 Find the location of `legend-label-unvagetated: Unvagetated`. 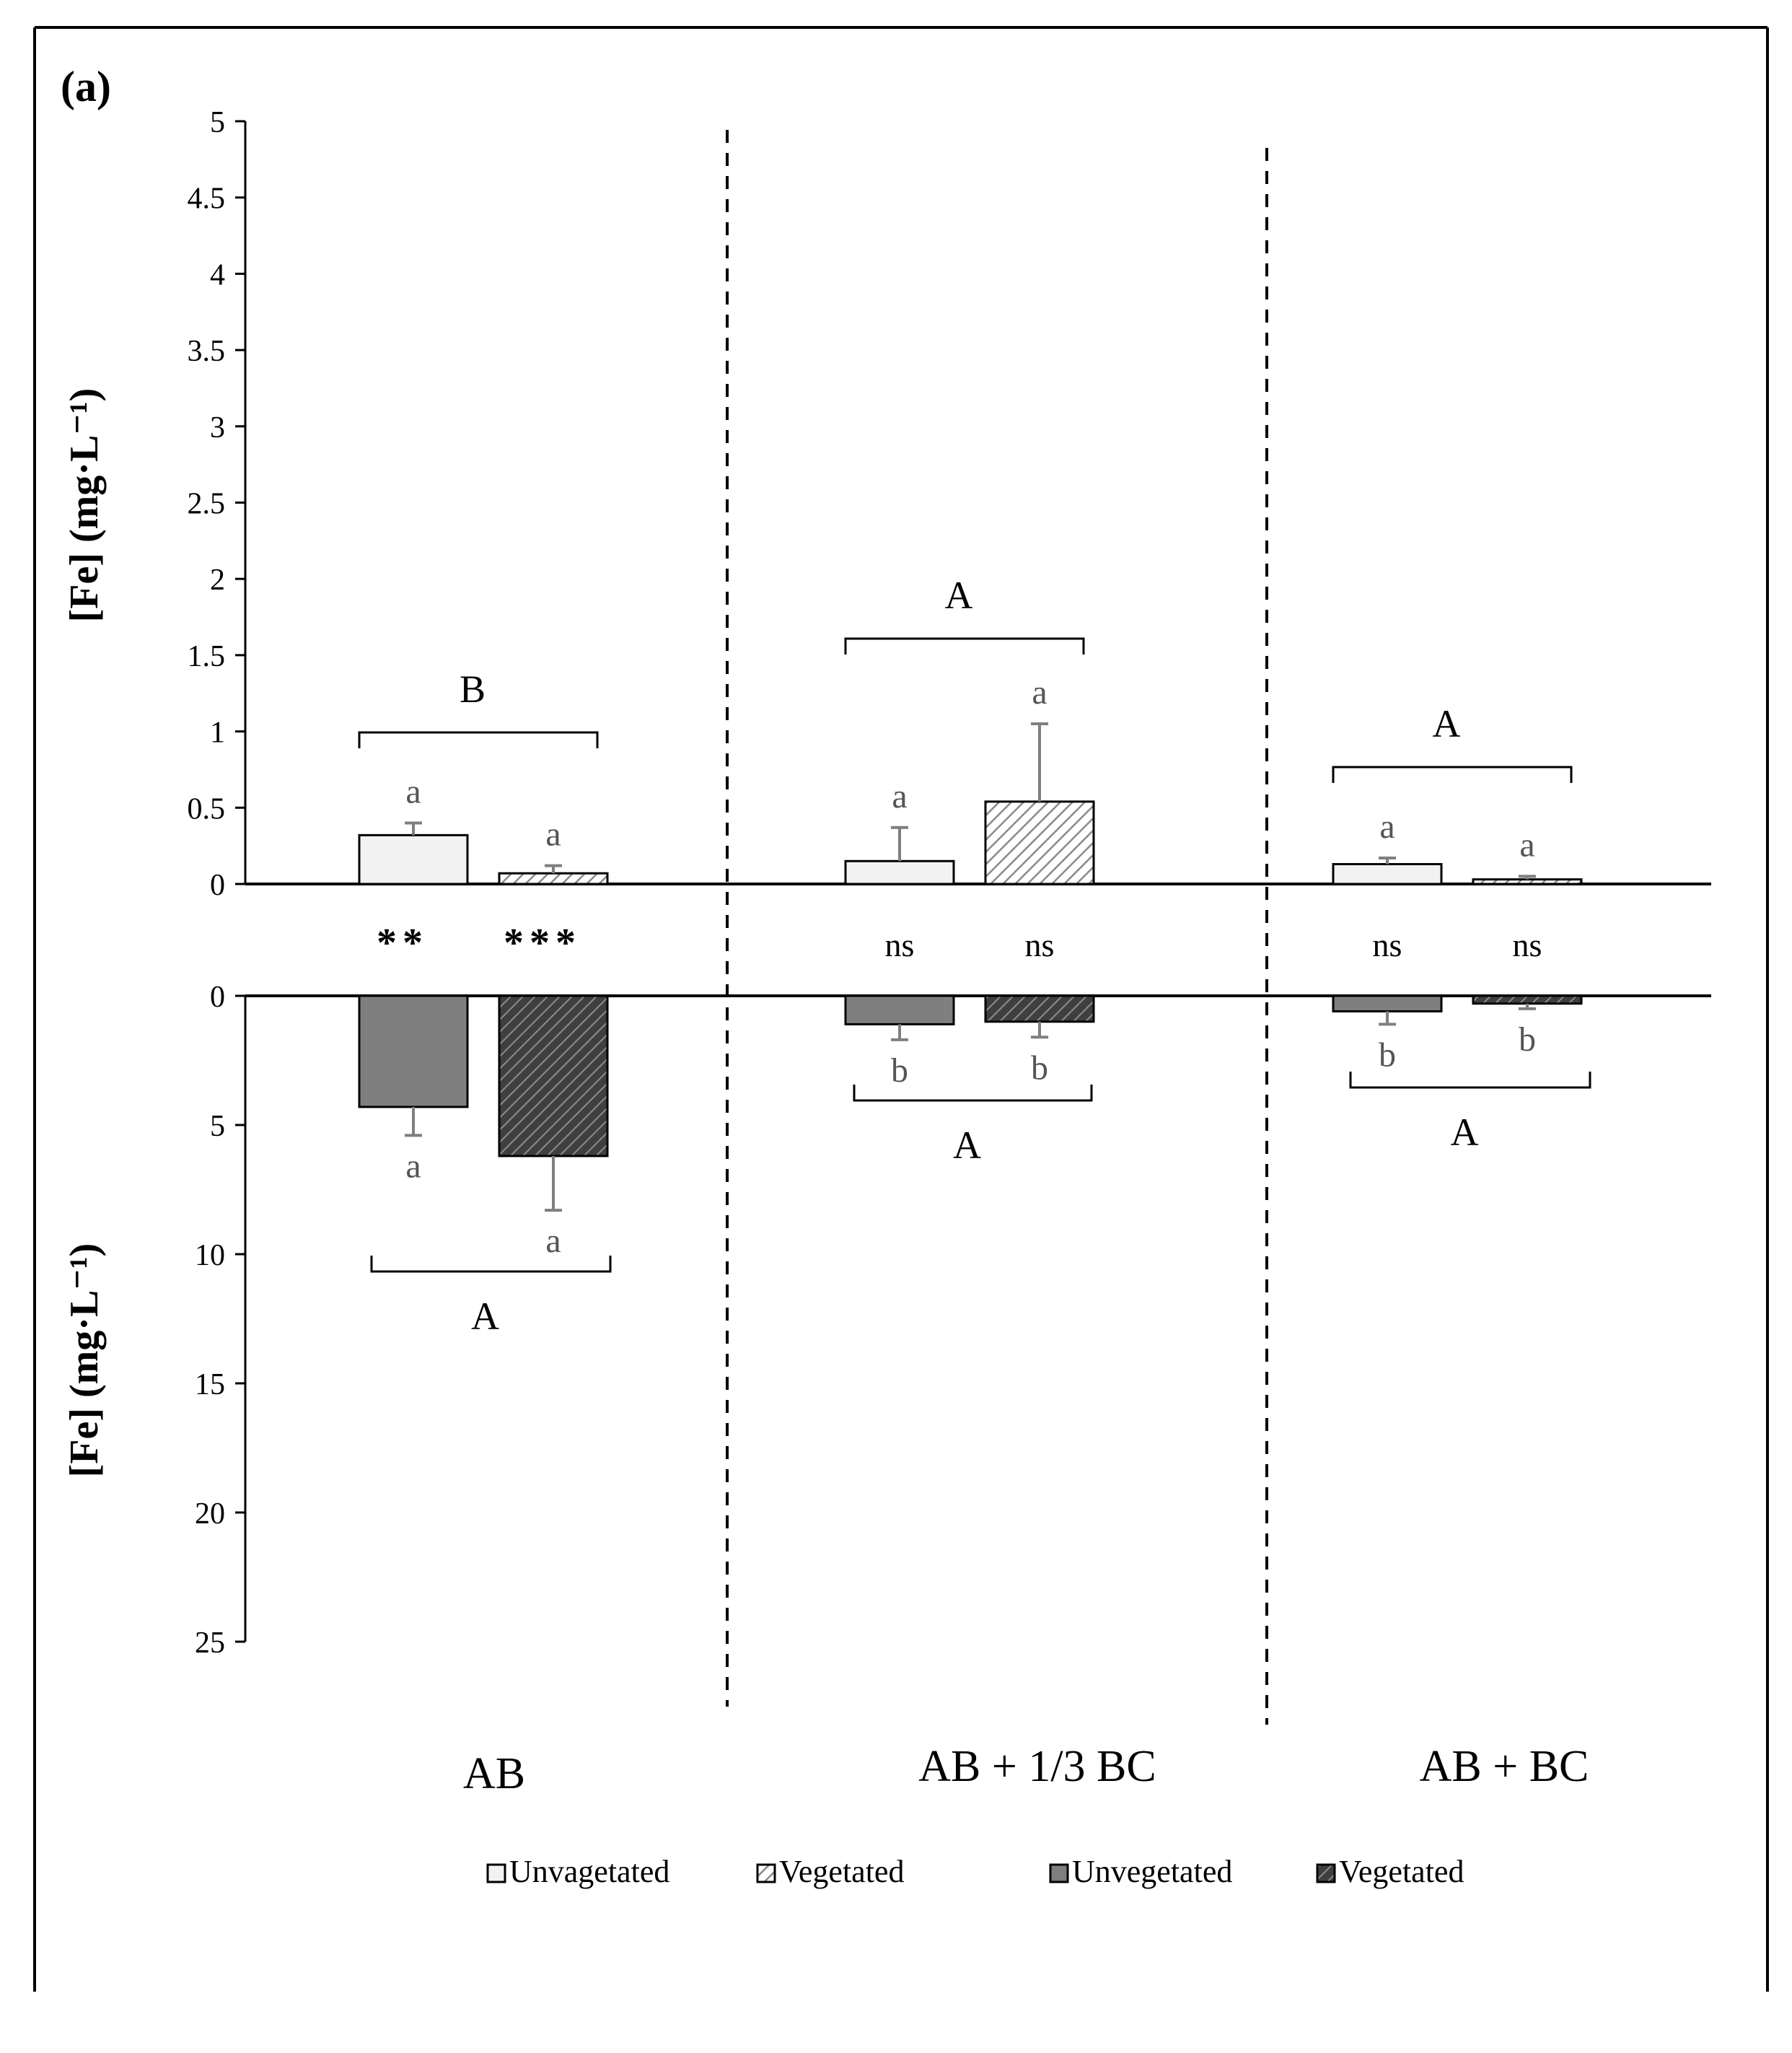

legend-label-unvagetated: Unvagetated is located at coordinates (589, 1871).